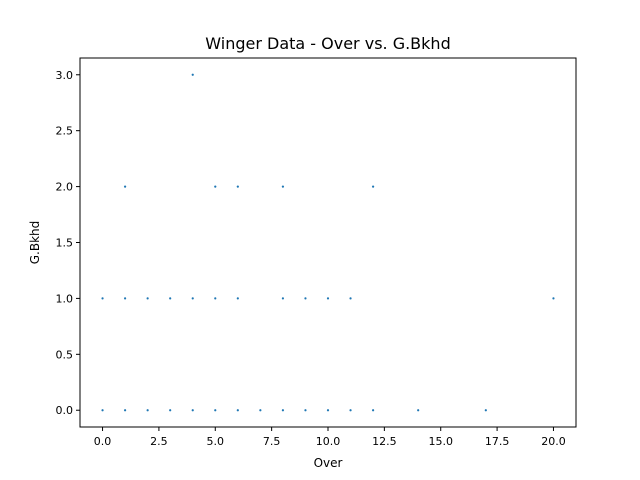 The width and height of the screenshot is (640, 480). What do you see at coordinates (65, 298) in the screenshot?
I see `y-tick-label: 1.0` at bounding box center [65, 298].